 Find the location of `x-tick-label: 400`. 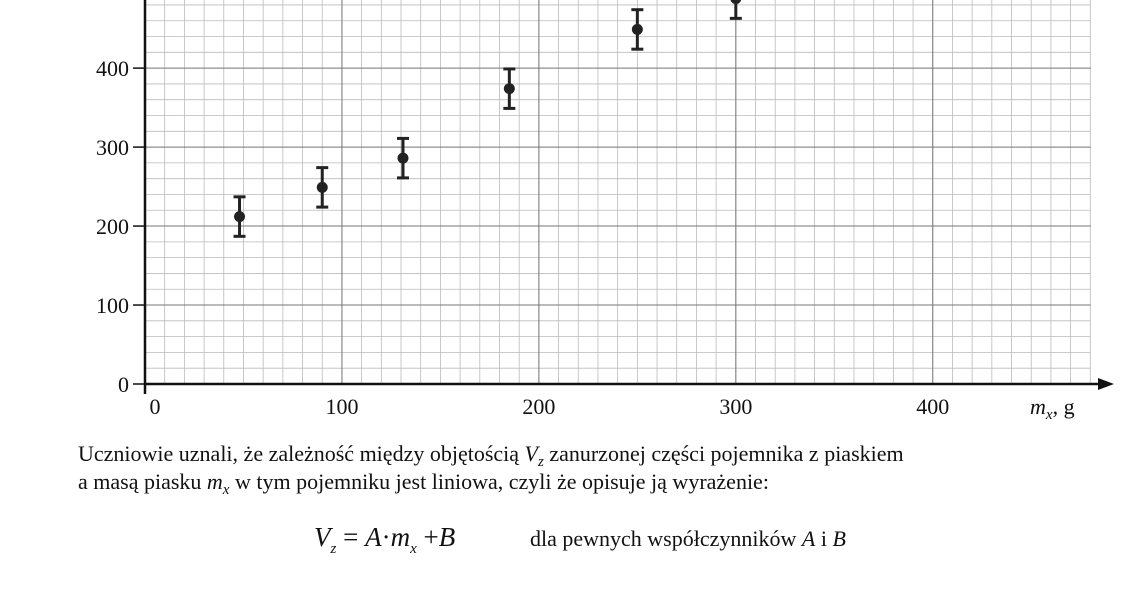

x-tick-label: 400 is located at coordinates (932, 406).